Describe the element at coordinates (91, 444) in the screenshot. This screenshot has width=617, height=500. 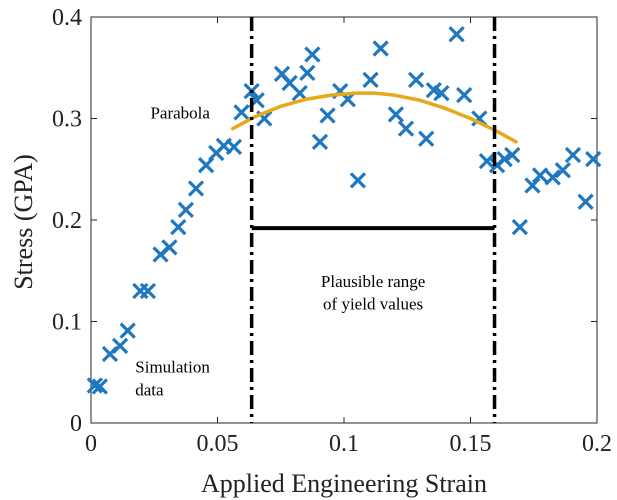
I see `x-tick-label: 0` at that location.